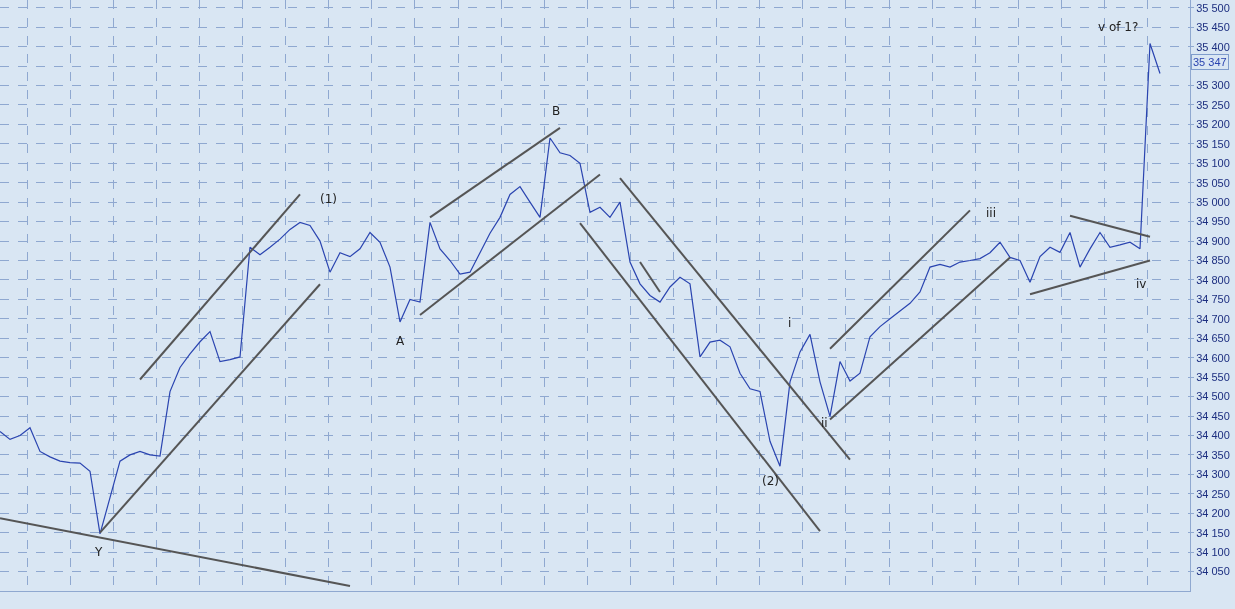  I want to click on y-tick-label: 34 850, so click(1213, 260).